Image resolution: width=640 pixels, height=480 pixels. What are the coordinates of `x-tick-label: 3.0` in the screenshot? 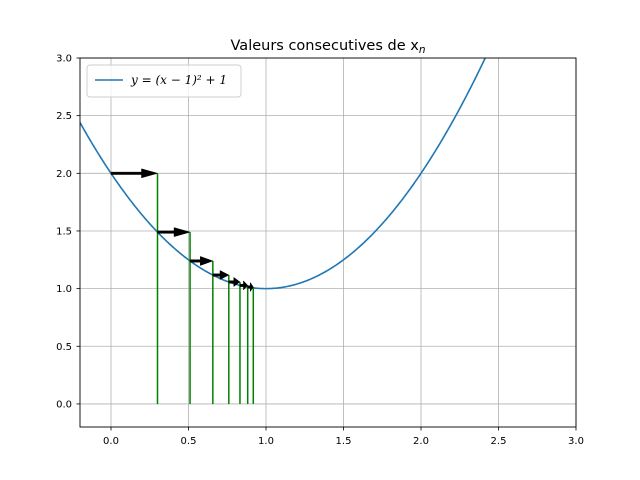 It's located at (576, 441).